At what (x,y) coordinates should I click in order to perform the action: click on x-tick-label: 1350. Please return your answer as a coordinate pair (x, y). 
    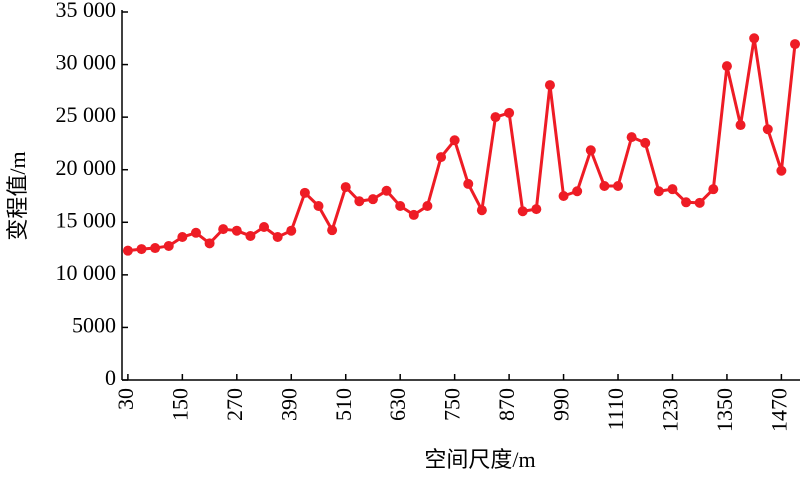
    Looking at the image, I should click on (724, 410).